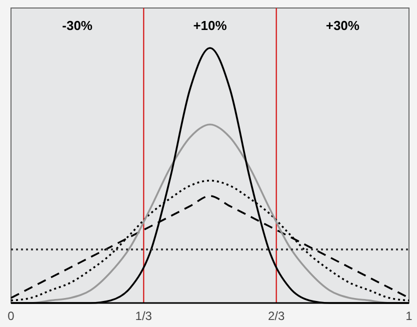 The height and width of the screenshot is (327, 417). What do you see at coordinates (277, 316) in the screenshot?
I see `x-tick-label: 2/3` at bounding box center [277, 316].